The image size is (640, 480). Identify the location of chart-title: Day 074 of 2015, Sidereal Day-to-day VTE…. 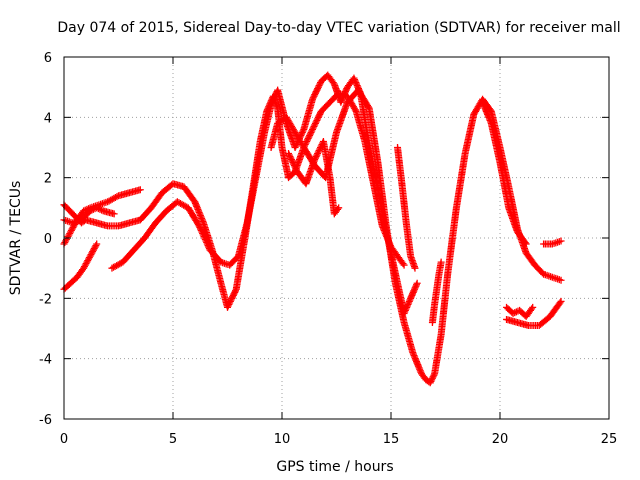
(338, 28).